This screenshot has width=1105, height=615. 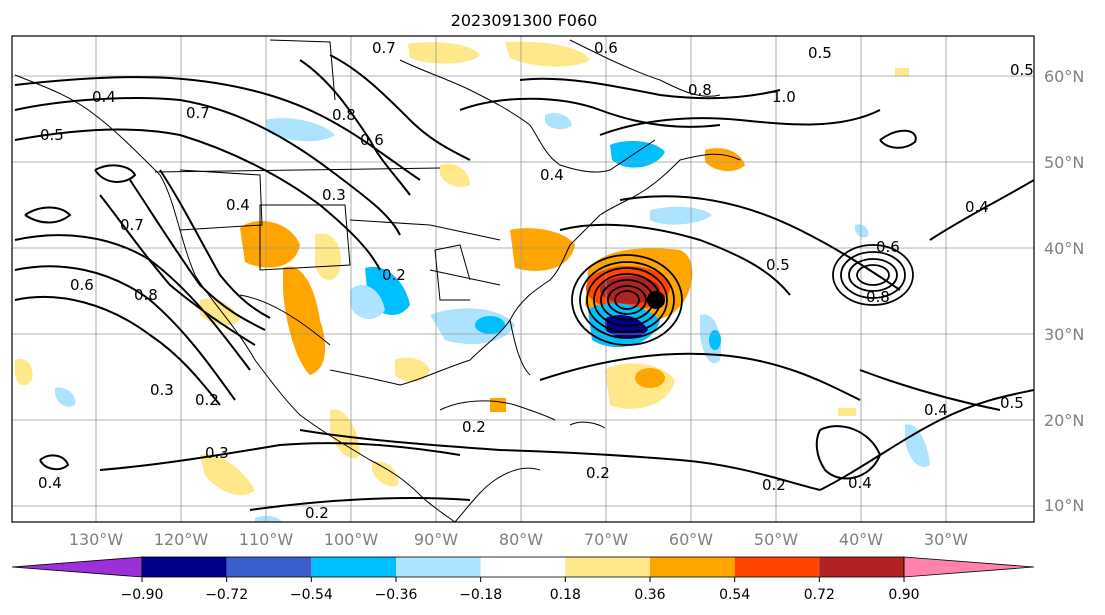 What do you see at coordinates (1064, 162) in the screenshot?
I see `lat-label: 50°N` at bounding box center [1064, 162].